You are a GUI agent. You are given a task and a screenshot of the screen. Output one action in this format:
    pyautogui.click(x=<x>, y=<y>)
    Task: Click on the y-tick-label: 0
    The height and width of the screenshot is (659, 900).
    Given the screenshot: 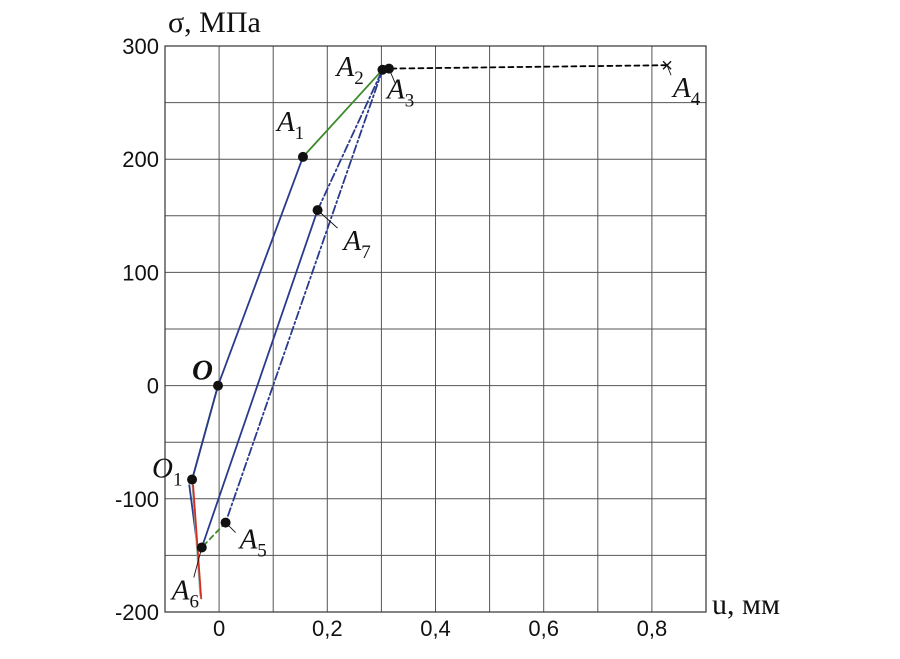 What is the action you would take?
    pyautogui.click(x=153, y=386)
    